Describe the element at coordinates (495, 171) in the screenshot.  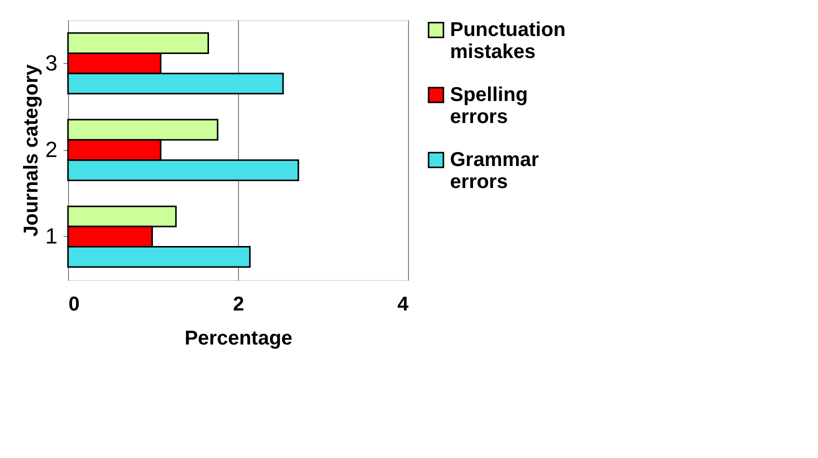
I see `legend-label: Grammar errors` at that location.